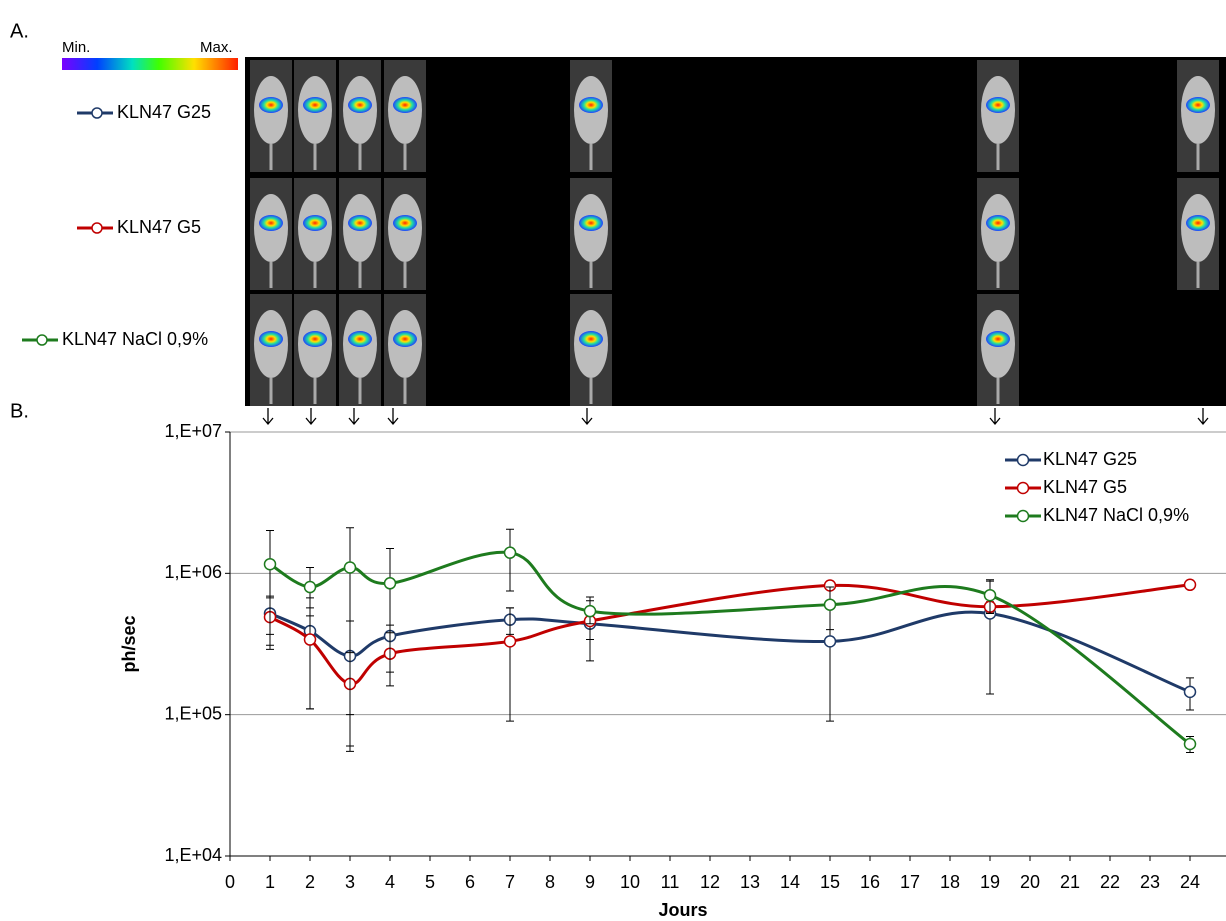  What do you see at coordinates (590, 882) in the screenshot?
I see `x-tick-label: 9` at bounding box center [590, 882].